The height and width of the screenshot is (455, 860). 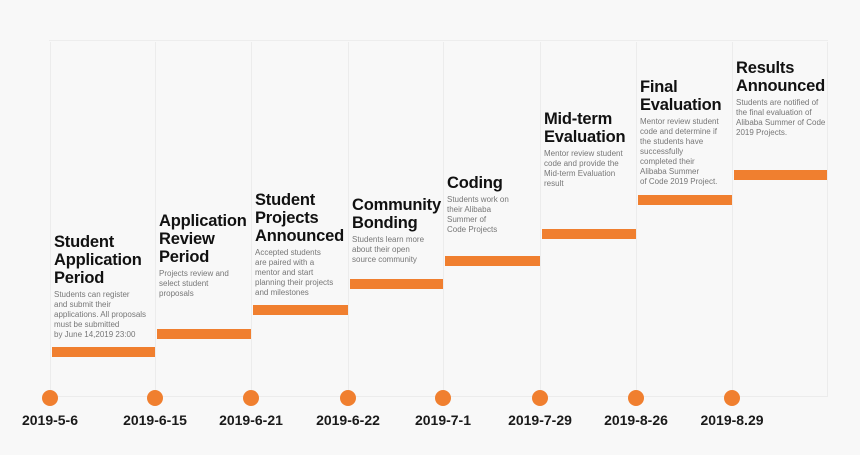 I want to click on frame-top-line, so click(x=438, y=40).